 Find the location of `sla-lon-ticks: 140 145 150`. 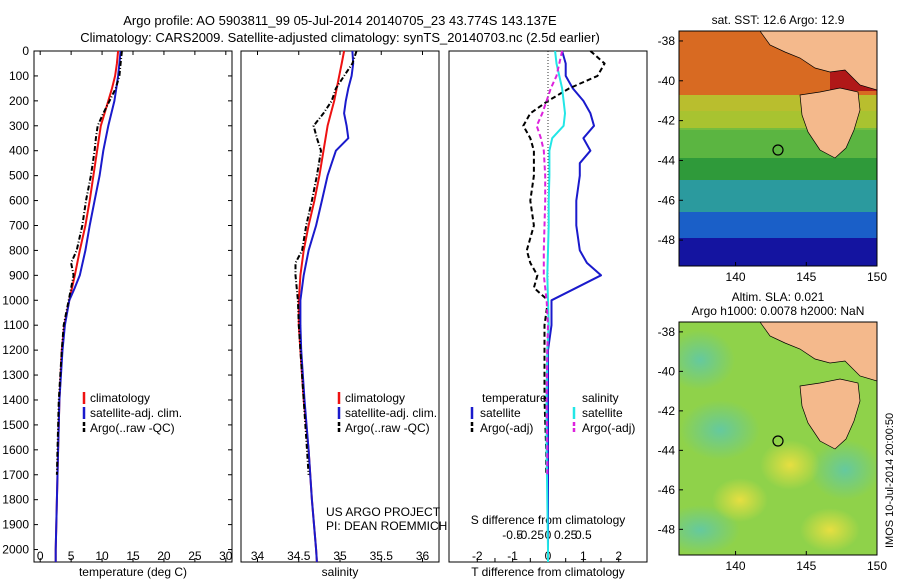

sla-lon-ticks: 140 145 150 is located at coordinates (806, 562).